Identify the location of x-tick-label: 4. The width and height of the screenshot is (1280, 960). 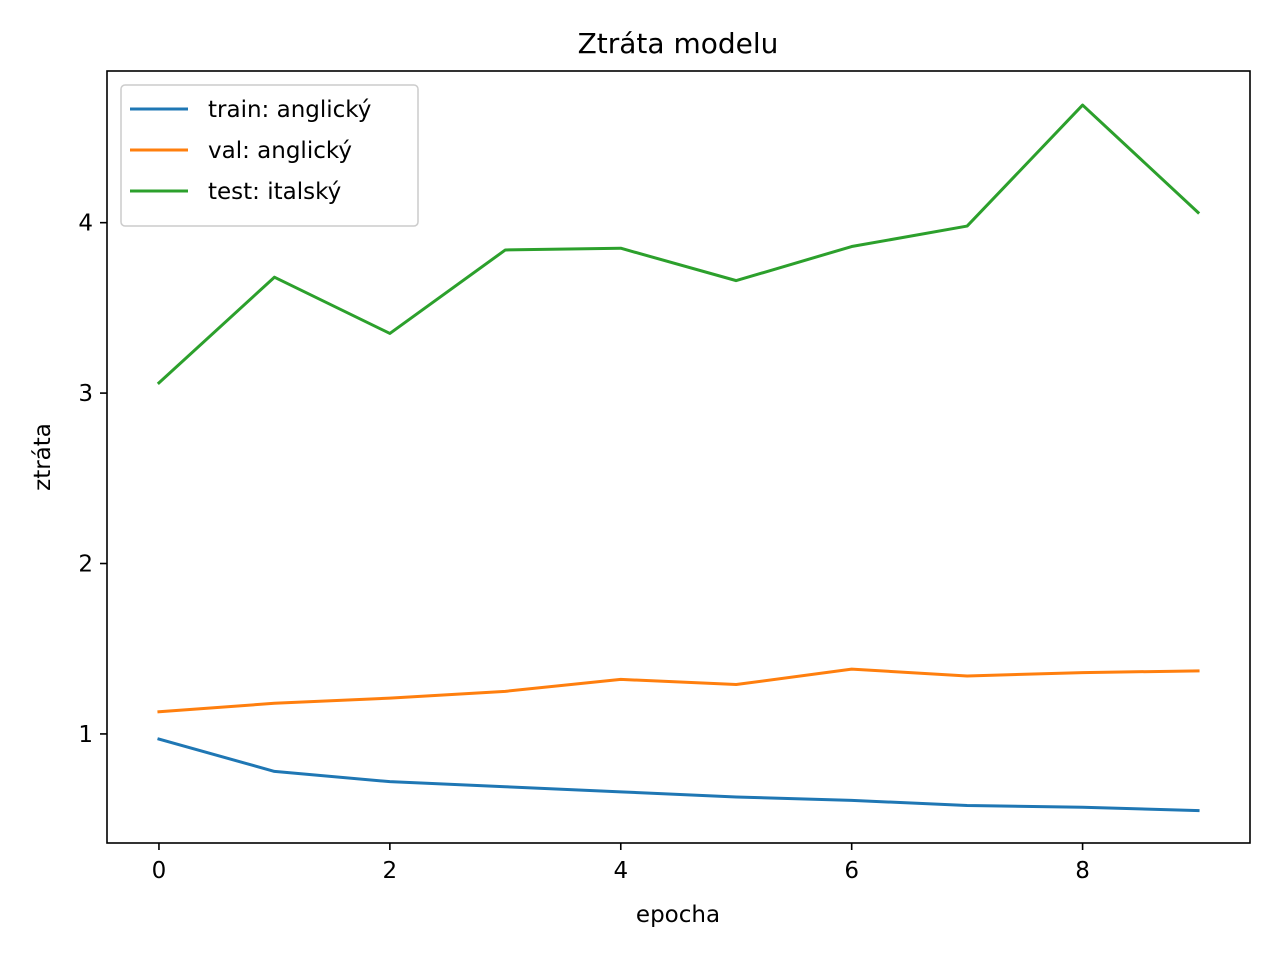
(620, 871).